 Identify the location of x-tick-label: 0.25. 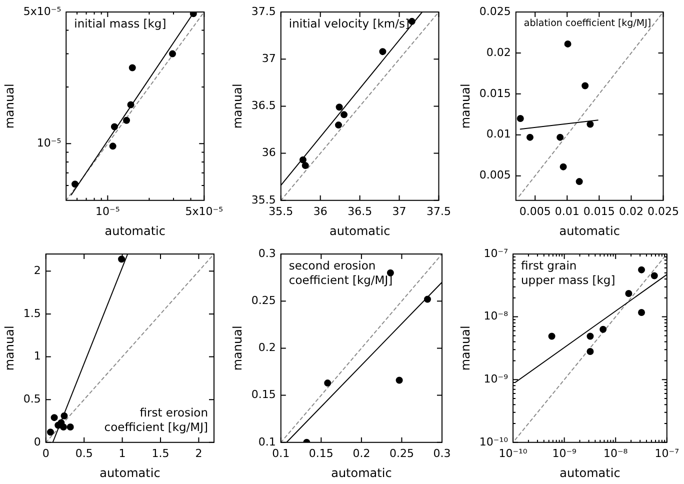
(401, 453).